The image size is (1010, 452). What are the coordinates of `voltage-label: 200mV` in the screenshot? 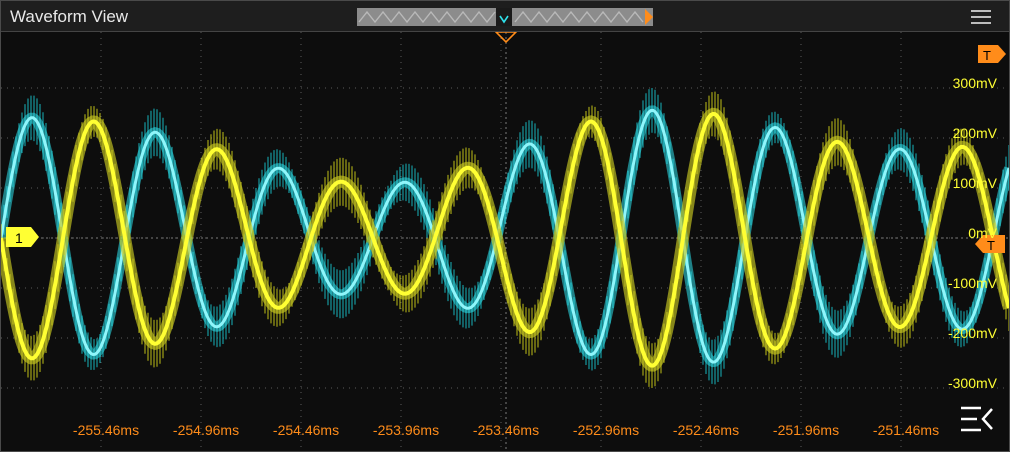 It's located at (975, 133).